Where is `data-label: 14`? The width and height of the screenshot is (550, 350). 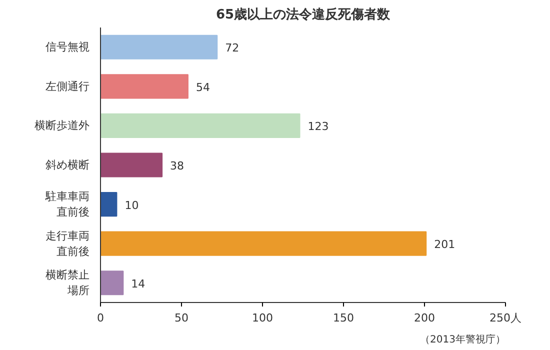
data-label: 14 is located at coordinates (138, 283).